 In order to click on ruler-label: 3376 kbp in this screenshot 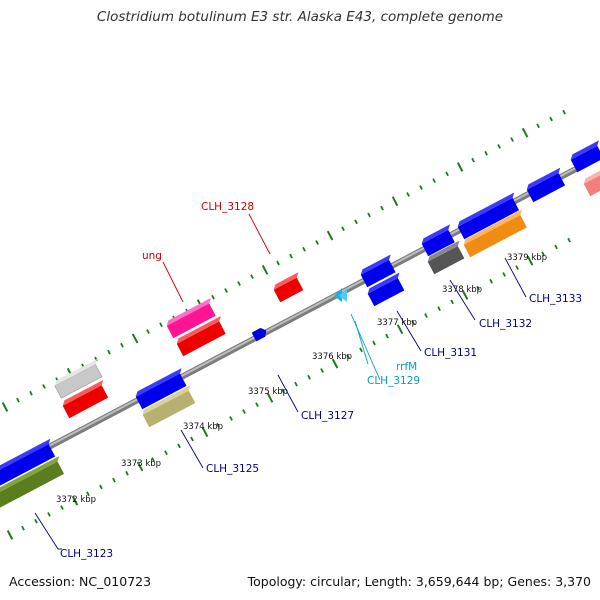, I will do `click(332, 357)`.